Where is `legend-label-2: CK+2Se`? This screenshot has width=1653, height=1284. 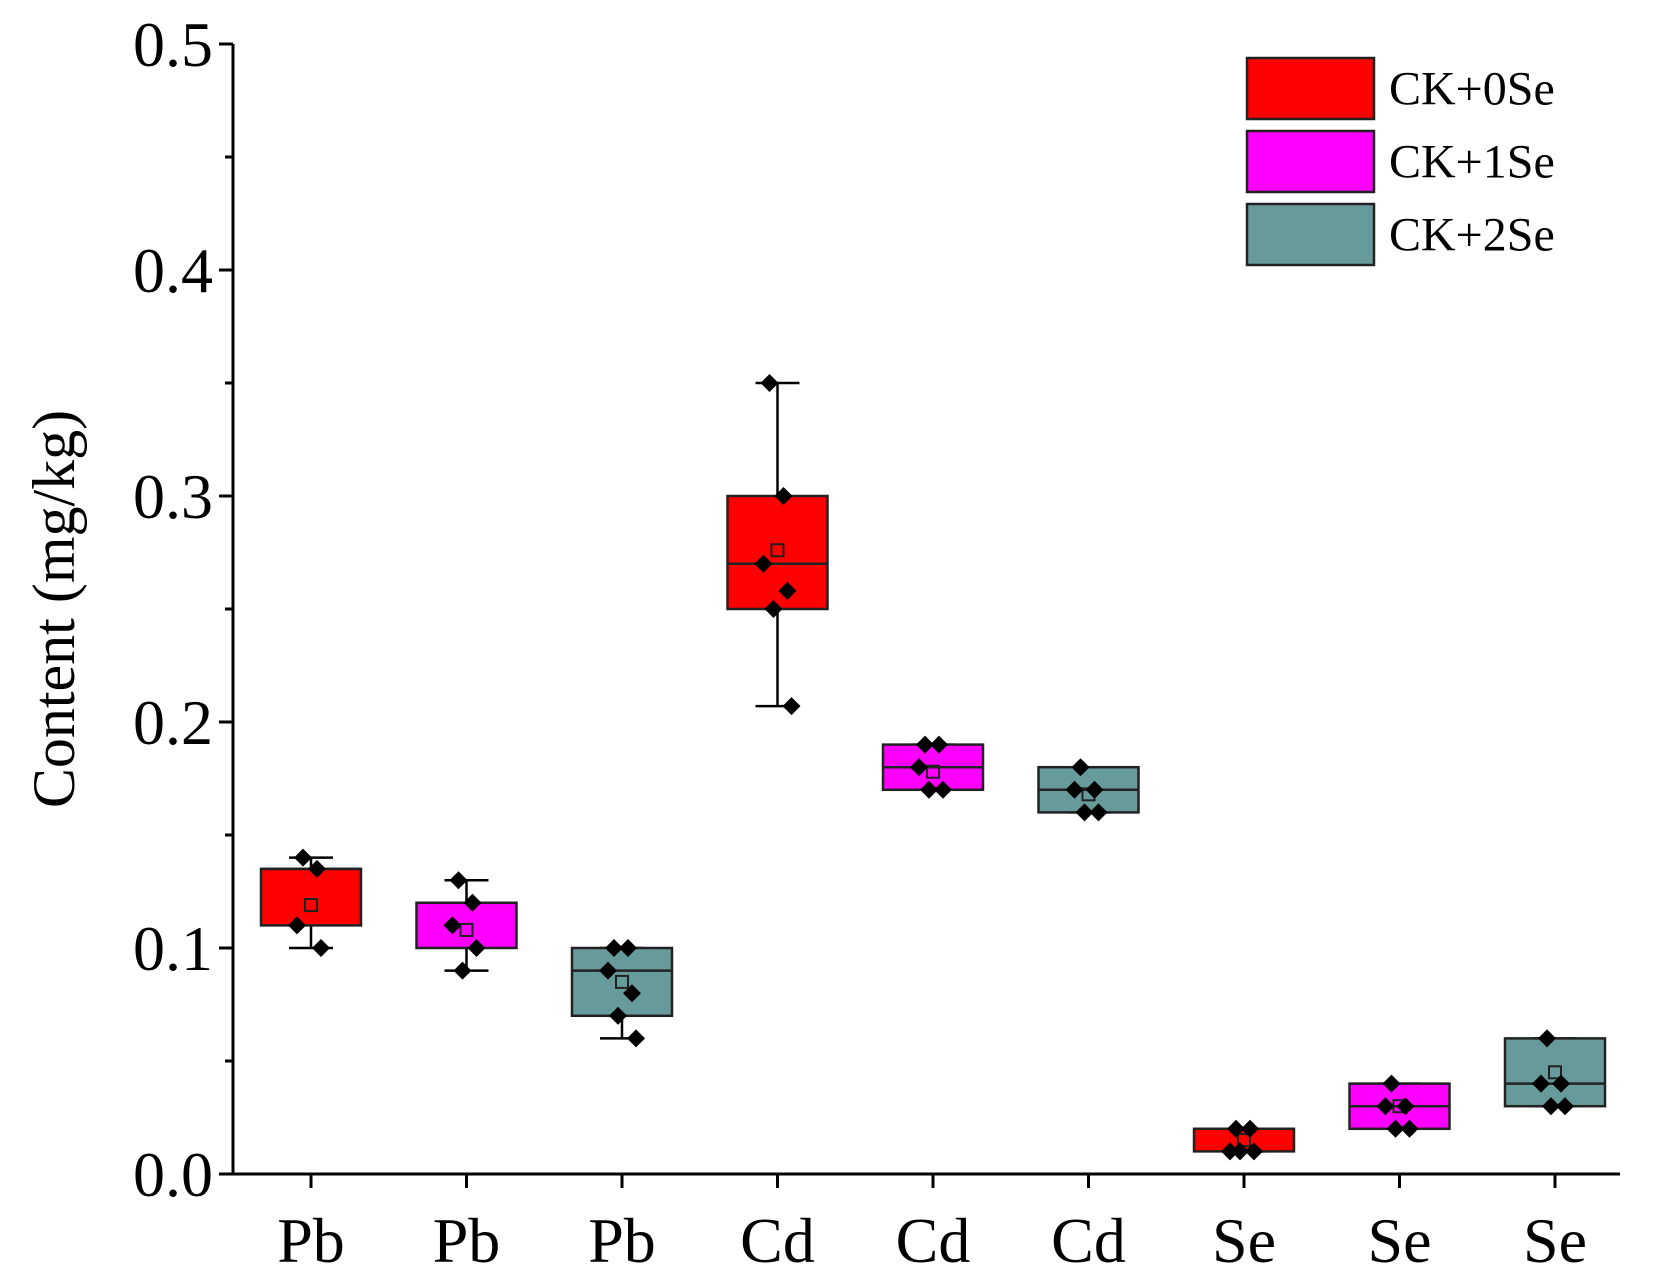 legend-label-2: CK+2Se is located at coordinates (1472, 235).